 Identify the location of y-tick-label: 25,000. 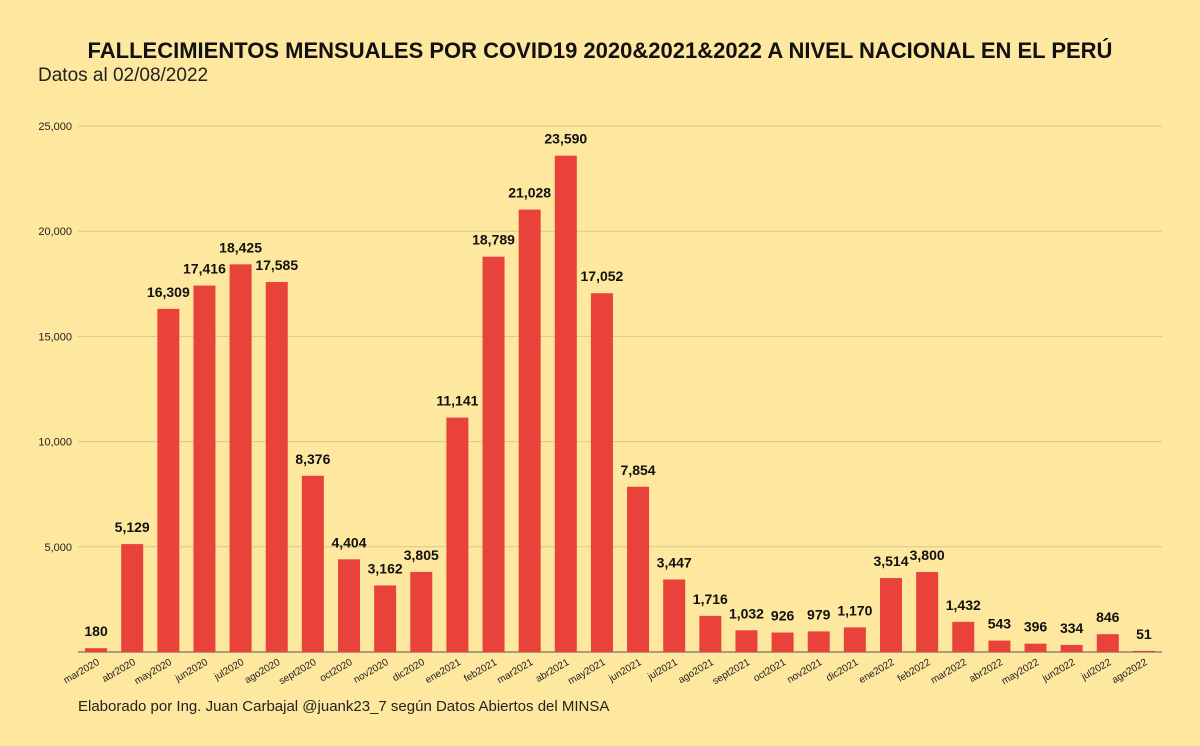
(55, 127).